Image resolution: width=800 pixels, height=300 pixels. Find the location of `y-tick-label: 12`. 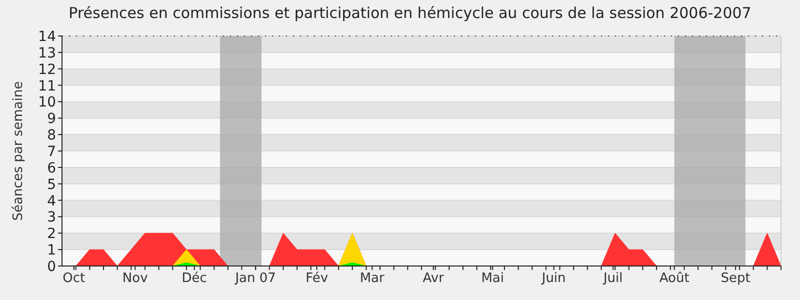

y-tick-label: 12 is located at coordinates (47, 70).